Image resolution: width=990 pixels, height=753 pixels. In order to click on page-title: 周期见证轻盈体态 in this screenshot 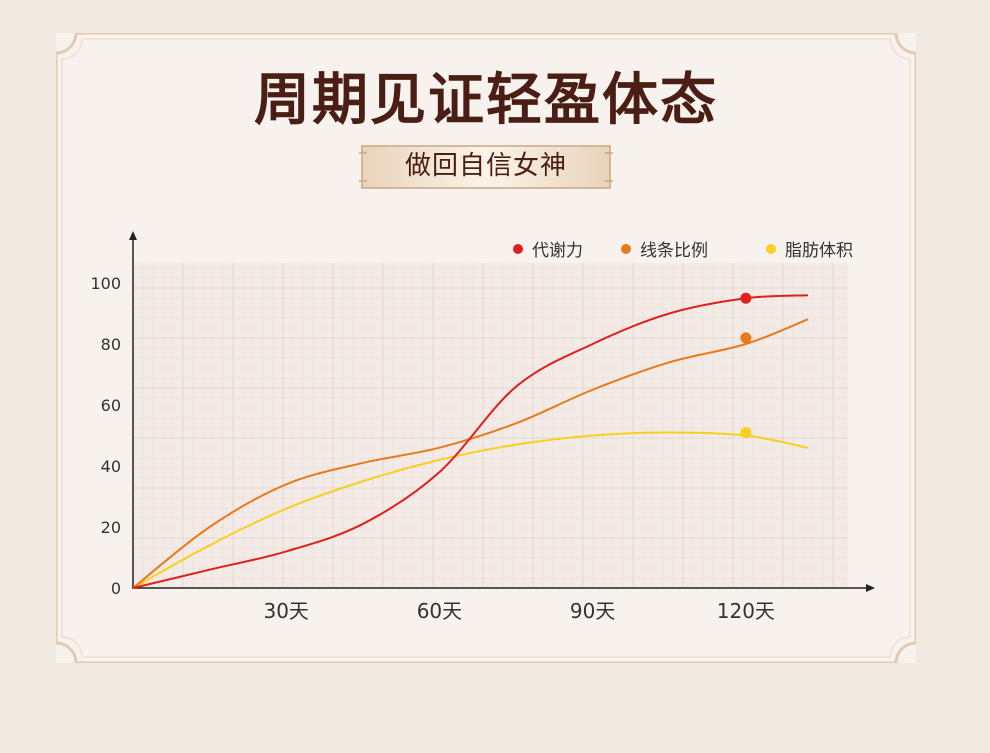, I will do `click(486, 100)`.